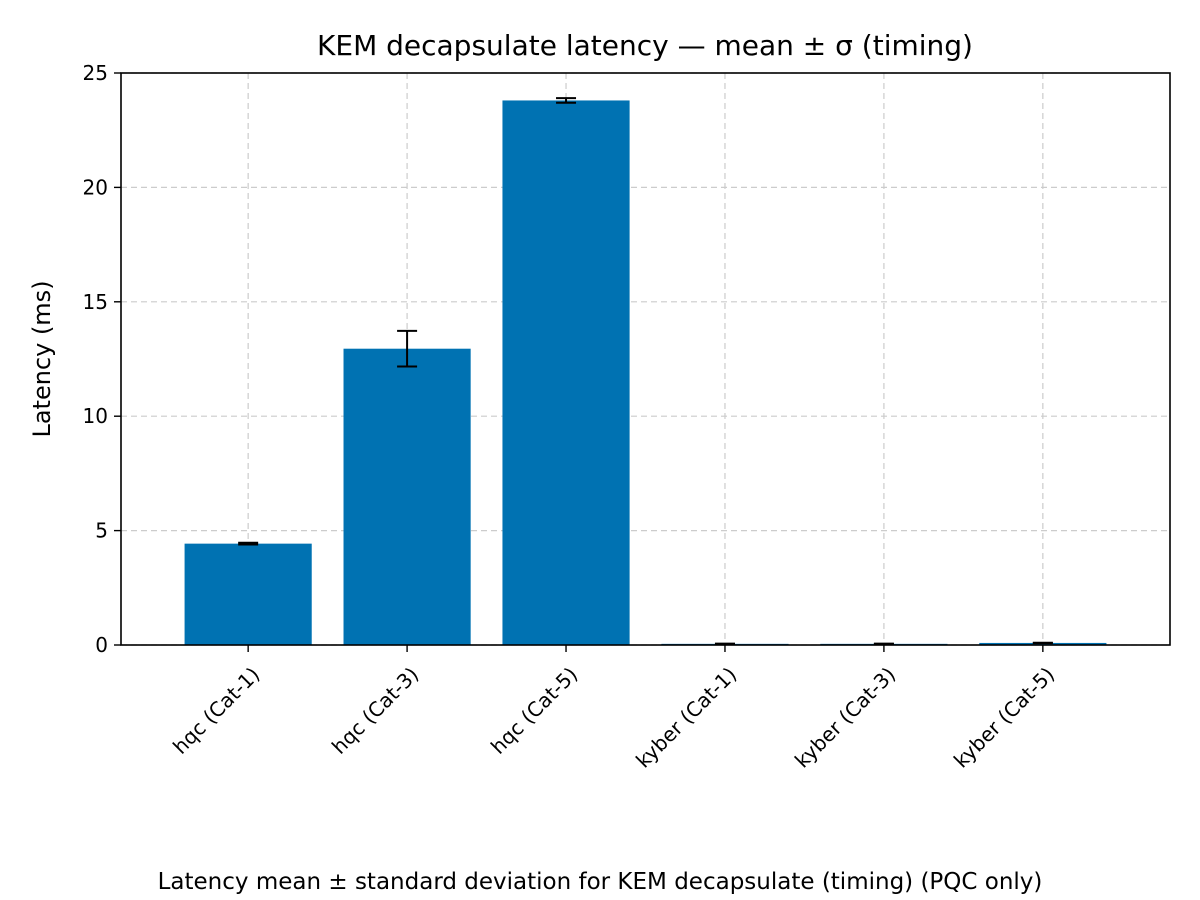 The width and height of the screenshot is (1200, 900). Describe the element at coordinates (101, 531) in the screenshot. I see `y-tick-label: 5` at that location.